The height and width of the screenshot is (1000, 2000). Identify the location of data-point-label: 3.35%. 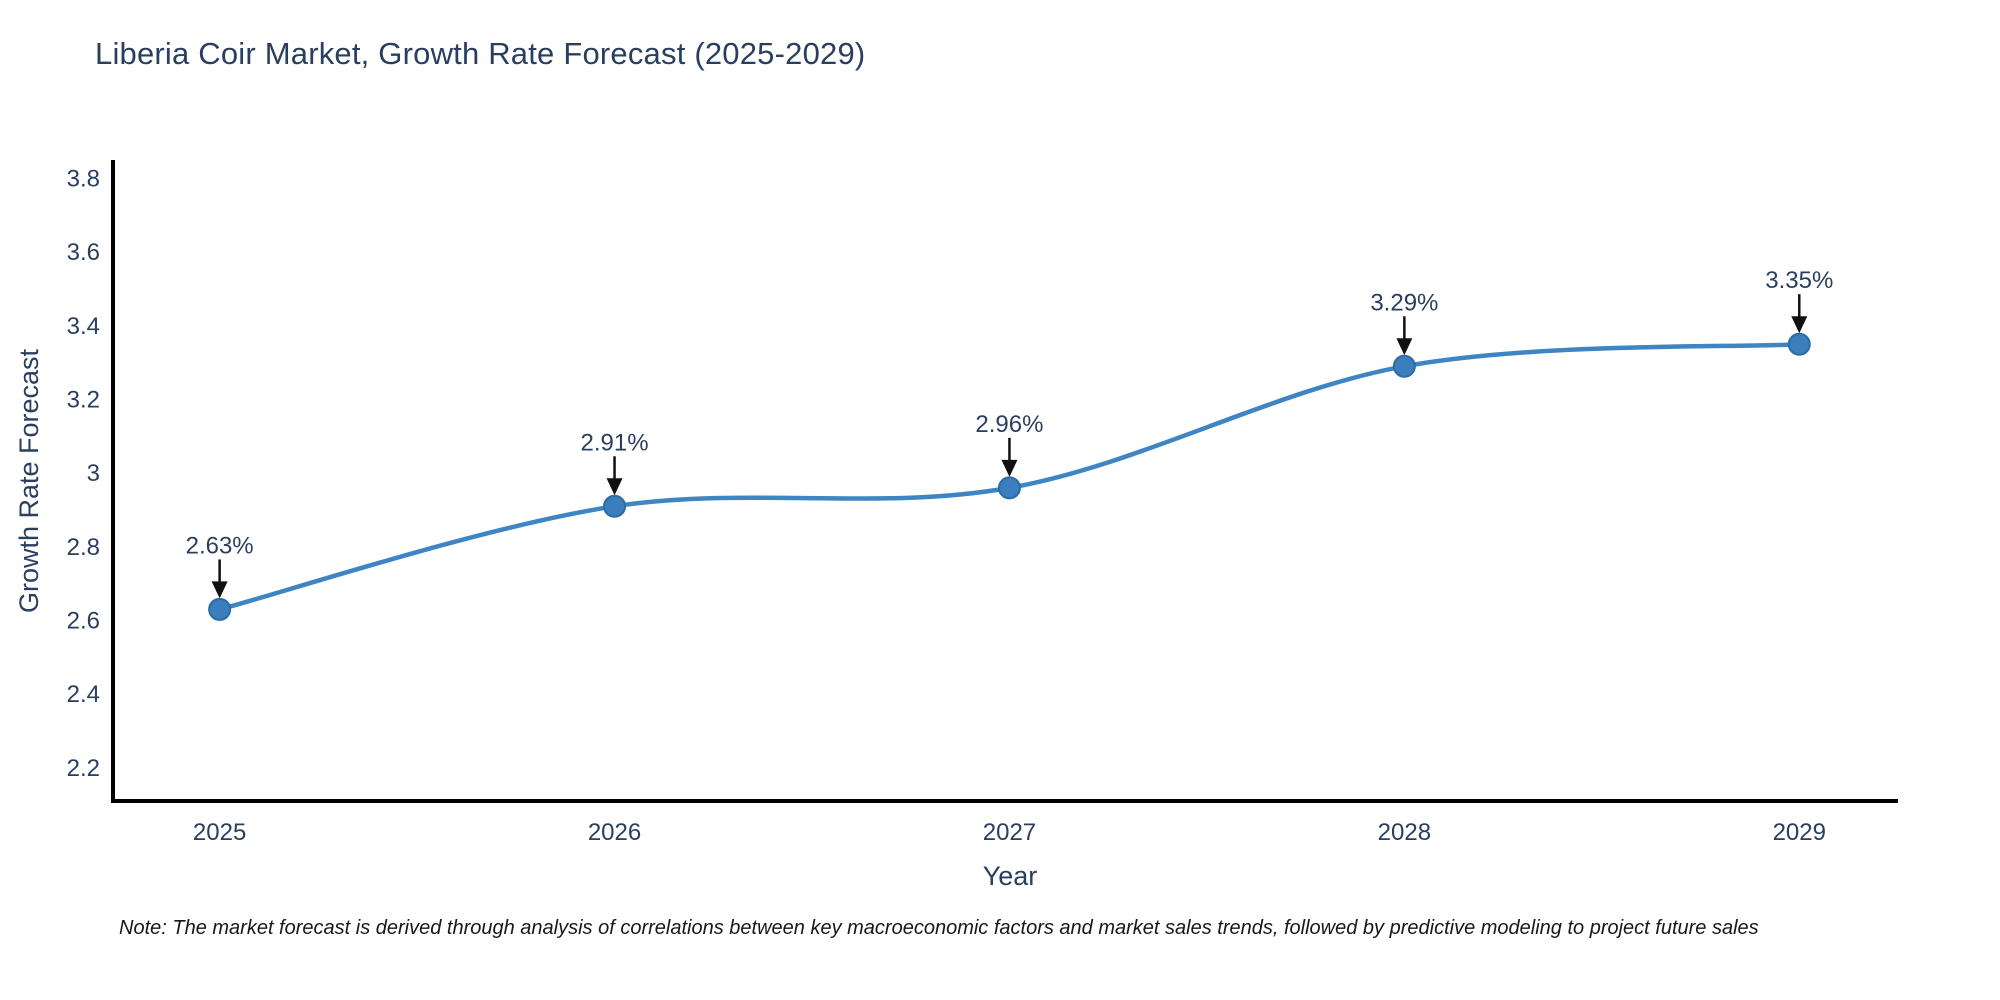
(1799, 280).